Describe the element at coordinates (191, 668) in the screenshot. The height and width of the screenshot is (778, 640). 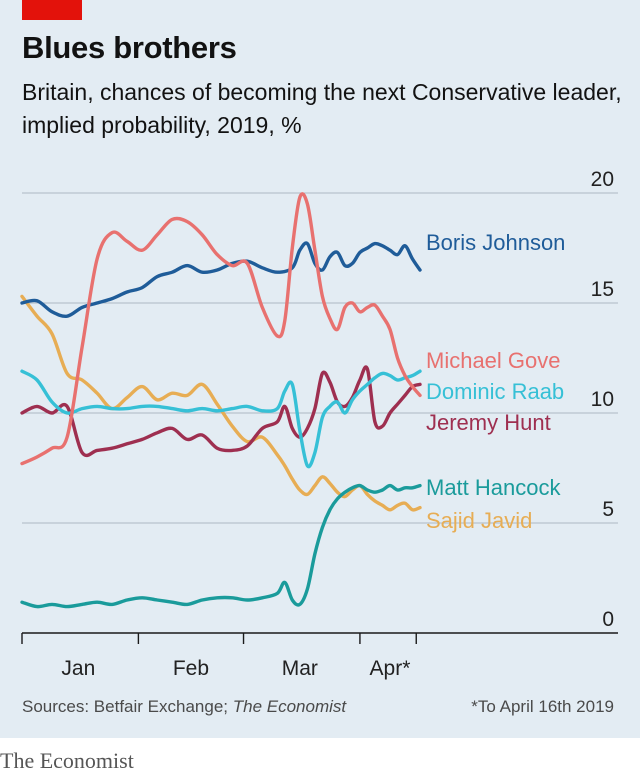
I see `x-tick-label-feb: Feb` at that location.